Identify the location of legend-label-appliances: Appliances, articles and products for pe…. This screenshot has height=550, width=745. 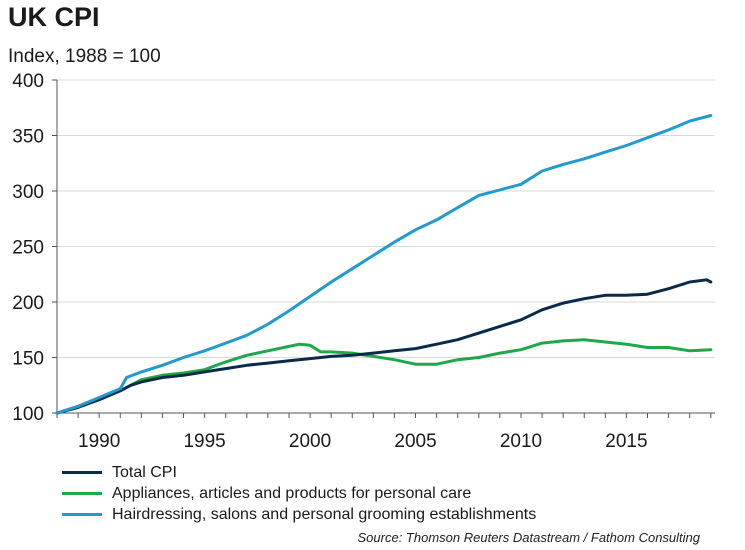
(292, 493).